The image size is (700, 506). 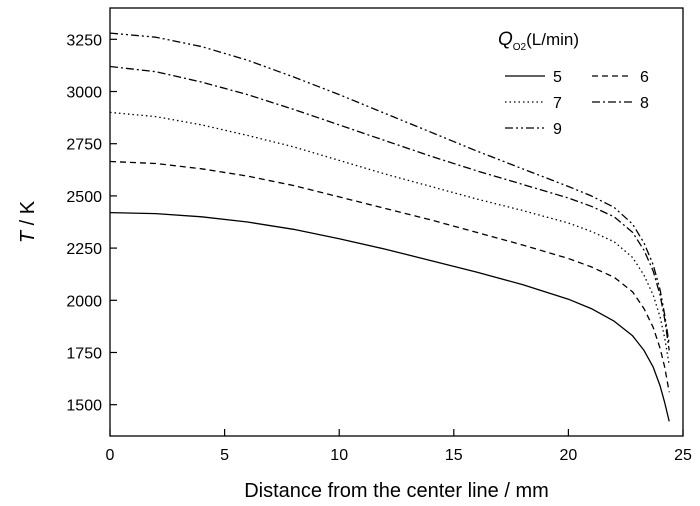 What do you see at coordinates (84, 145) in the screenshot?
I see `y-tick-label: 2750` at bounding box center [84, 145].